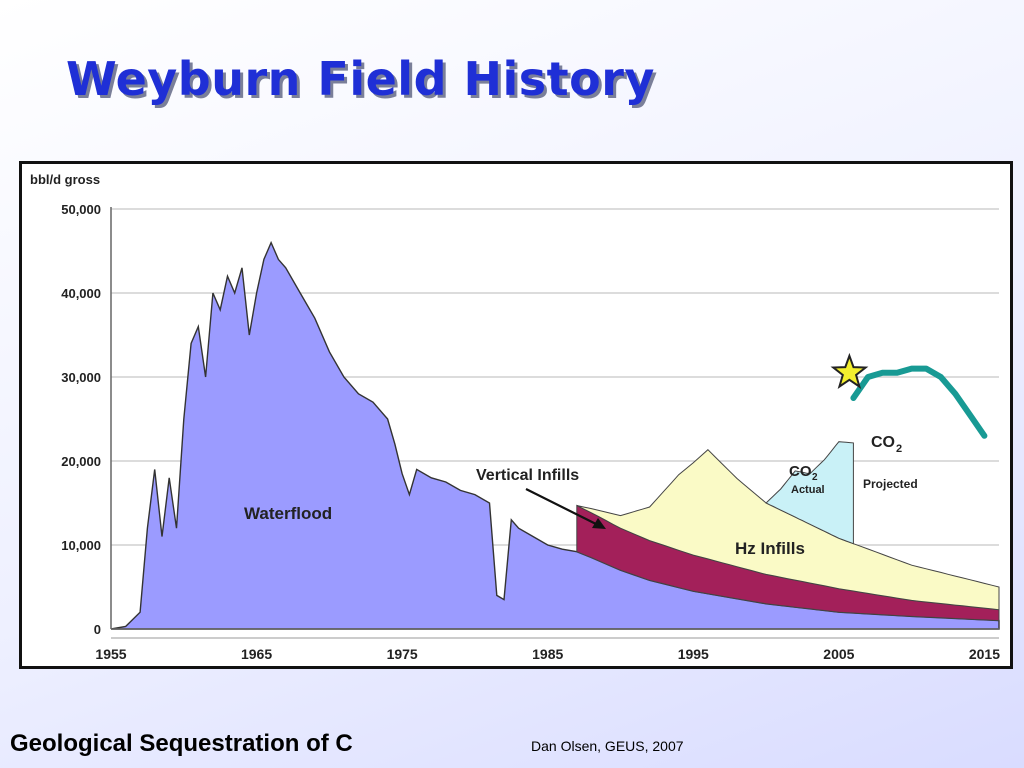 This screenshot has width=1024, height=768. What do you see at coordinates (984, 654) in the screenshot?
I see `x-tick-label: 2015` at bounding box center [984, 654].